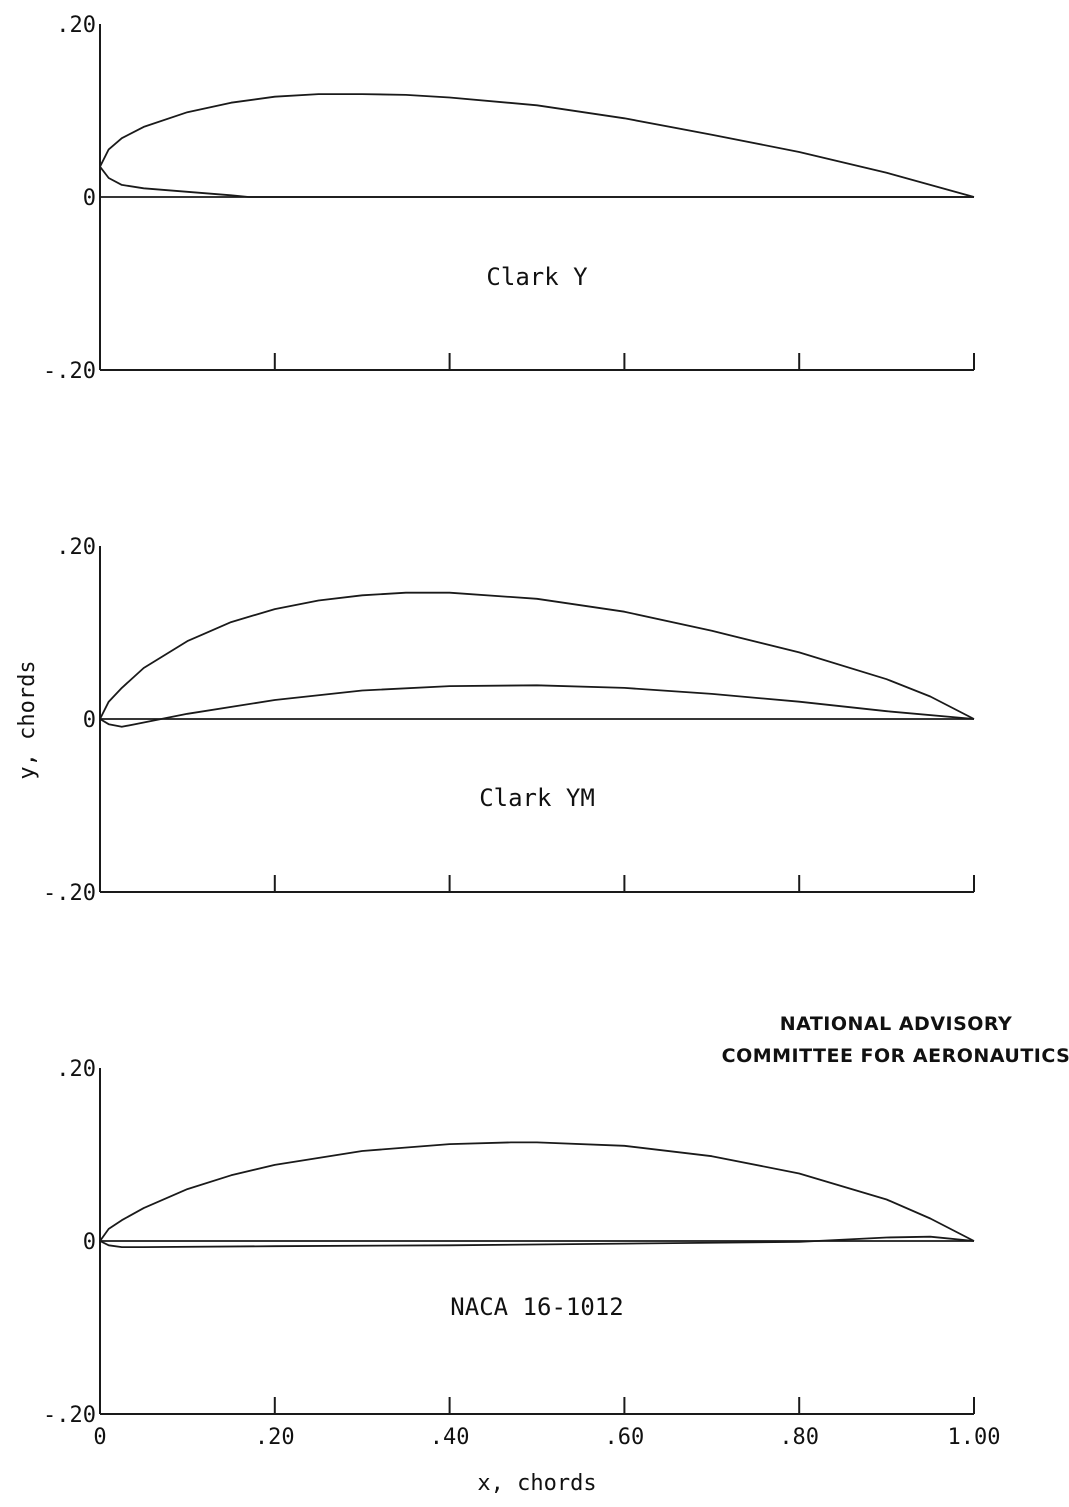  Describe the element at coordinates (896, 1024) in the screenshot. I see `credit-line-1: NATIONAL ADVISORY` at that location.